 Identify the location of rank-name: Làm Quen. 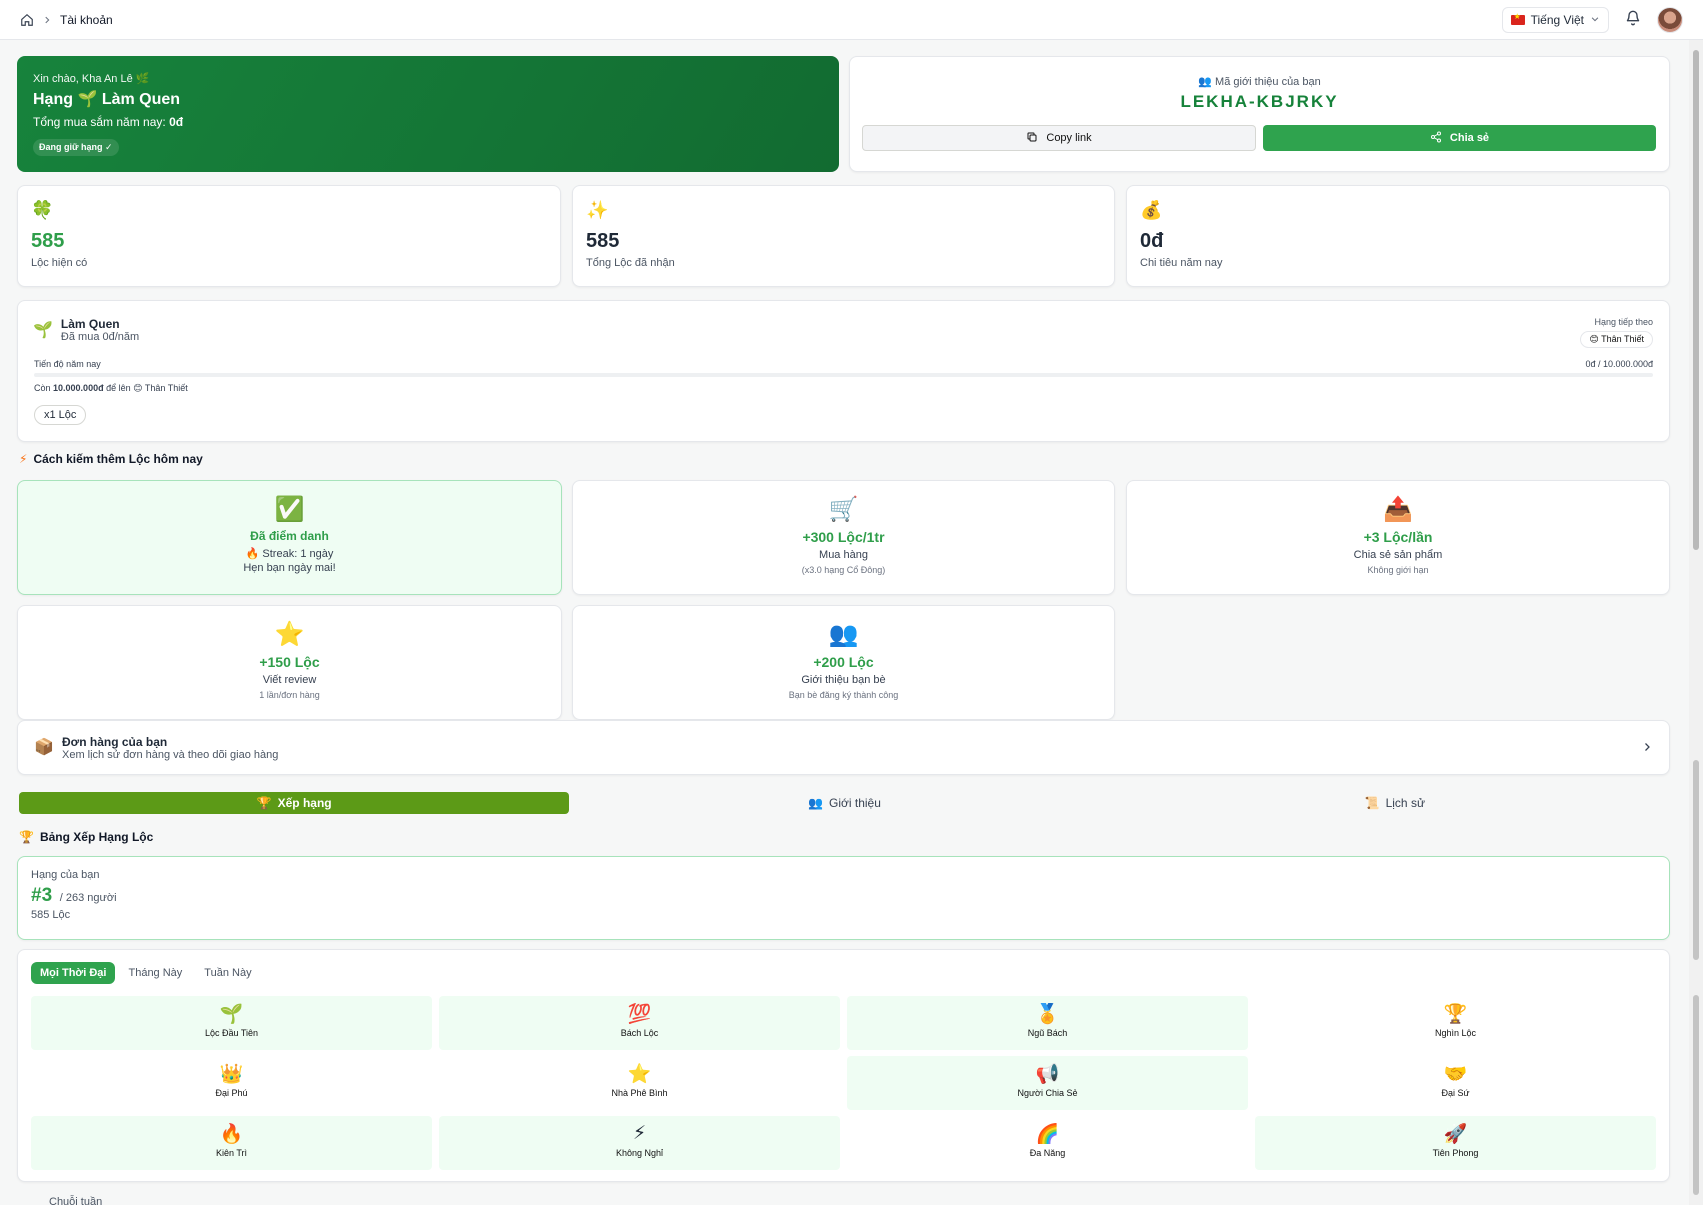
(141, 99).